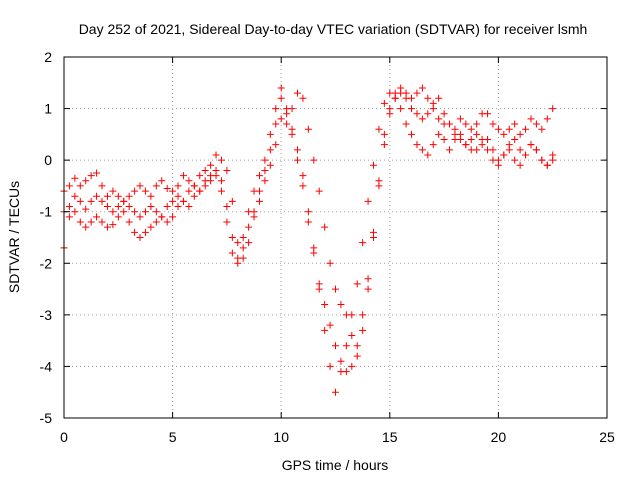 The image size is (640, 480). What do you see at coordinates (48, 109) in the screenshot?
I see `y-tick-label: 1` at bounding box center [48, 109].